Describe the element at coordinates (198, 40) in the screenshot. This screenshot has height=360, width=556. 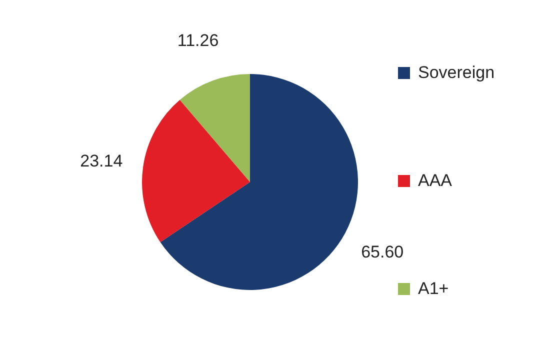
I see `data-label: 11.26` at that location.